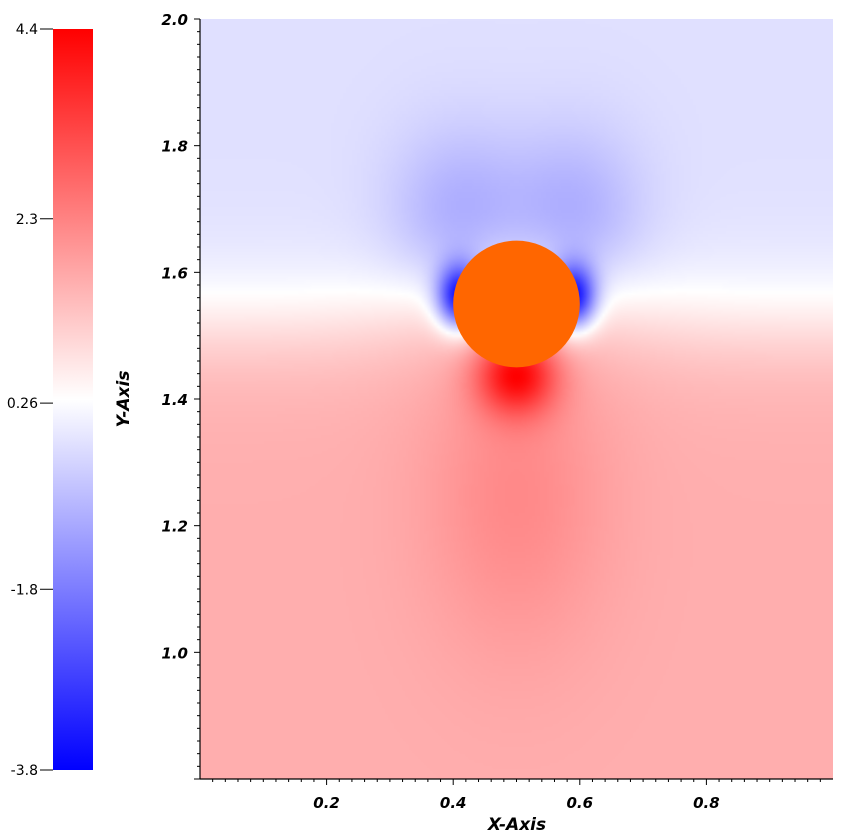 The height and width of the screenshot is (837, 845). What do you see at coordinates (174, 147) in the screenshot?
I see `y-tick-label: 1.8` at bounding box center [174, 147].